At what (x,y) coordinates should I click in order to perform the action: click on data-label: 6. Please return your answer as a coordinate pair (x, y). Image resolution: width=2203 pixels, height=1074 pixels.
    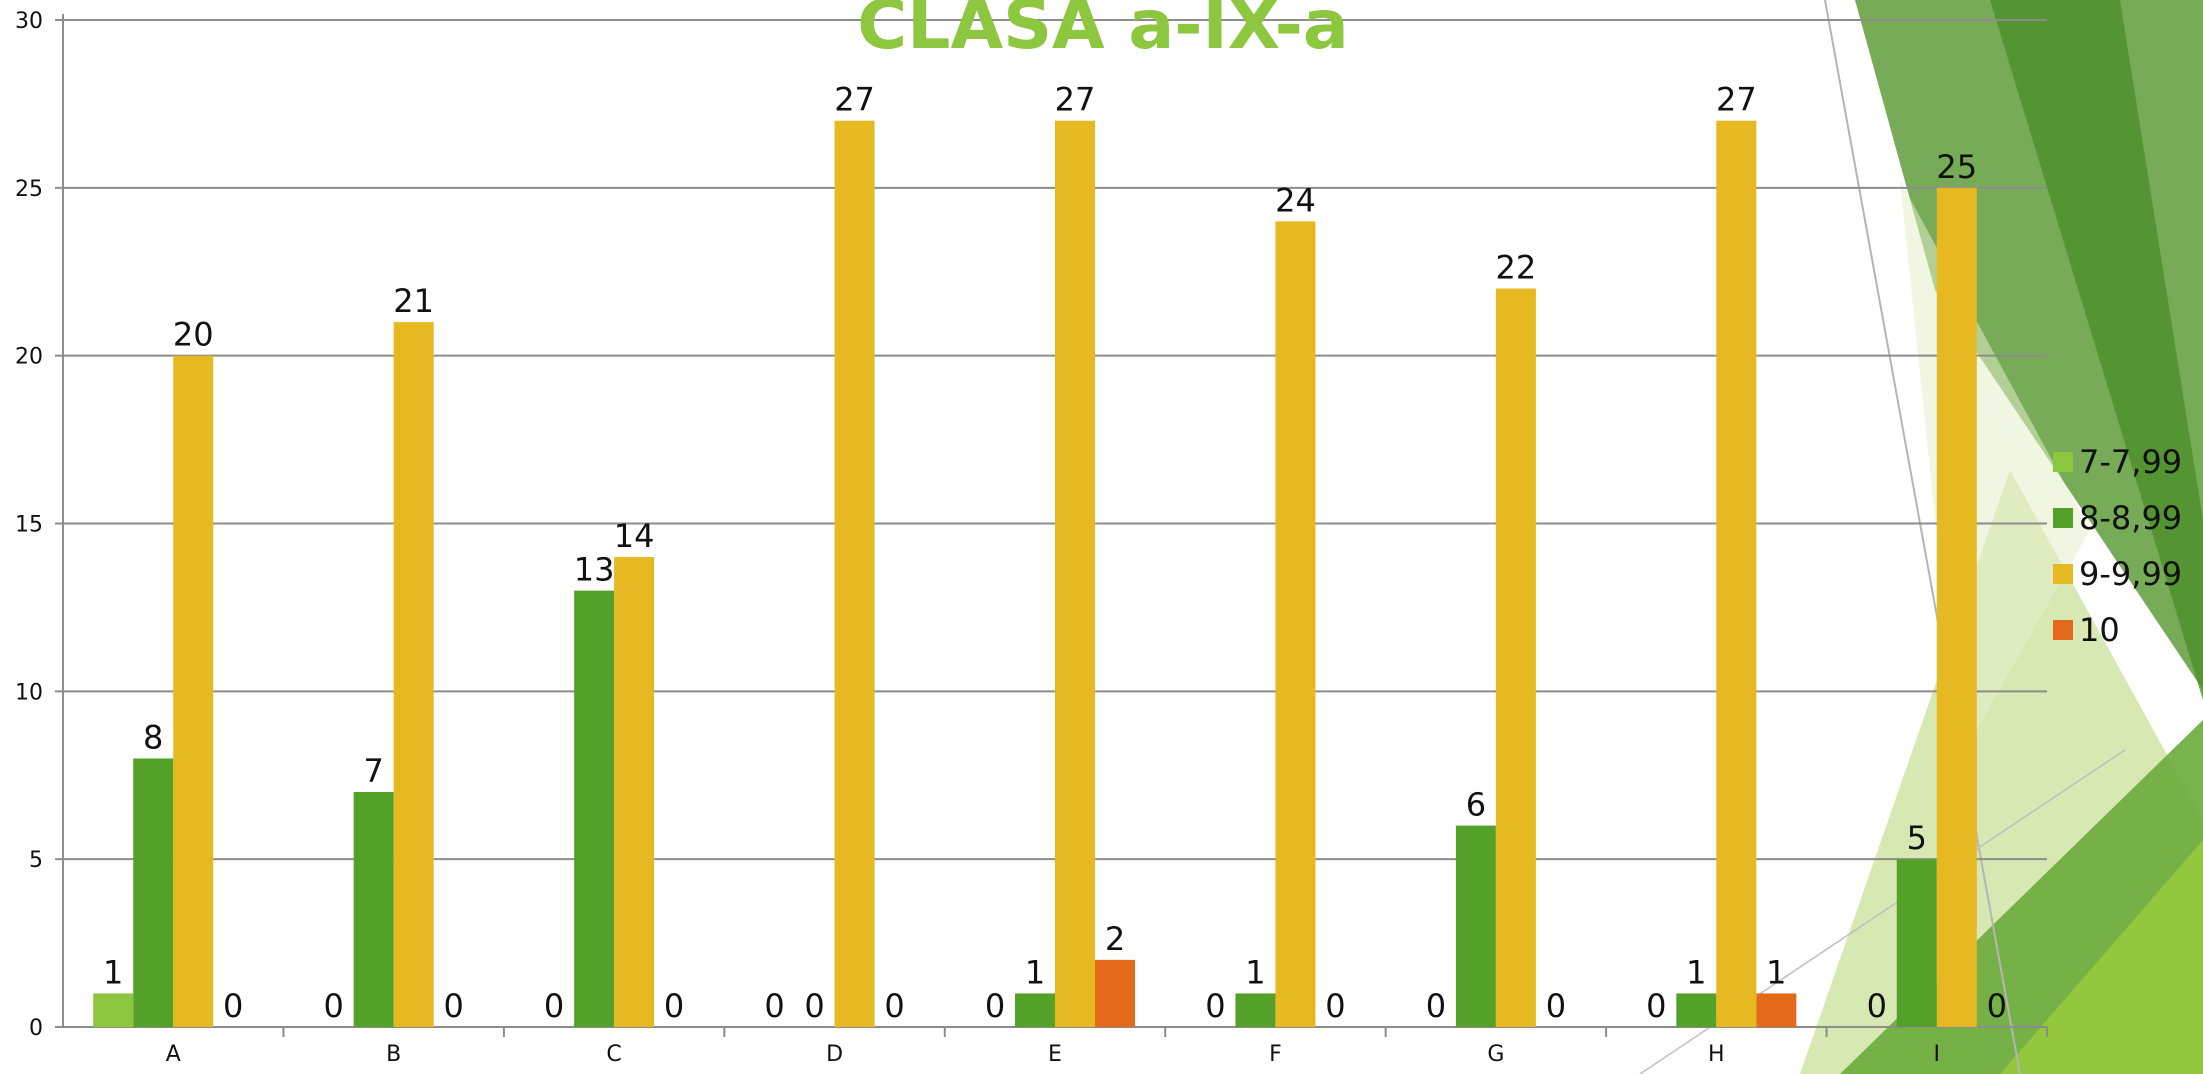
    Looking at the image, I should click on (1476, 805).